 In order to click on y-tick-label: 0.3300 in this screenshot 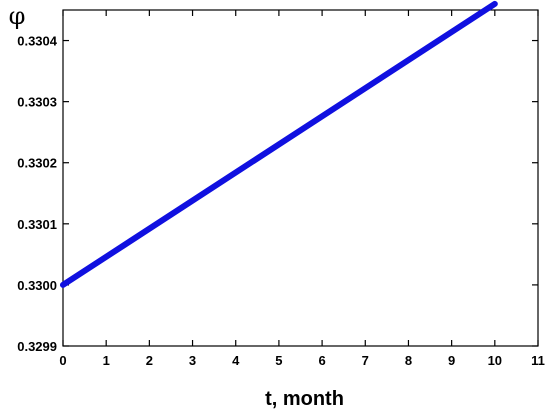, I will do `click(37, 285)`.